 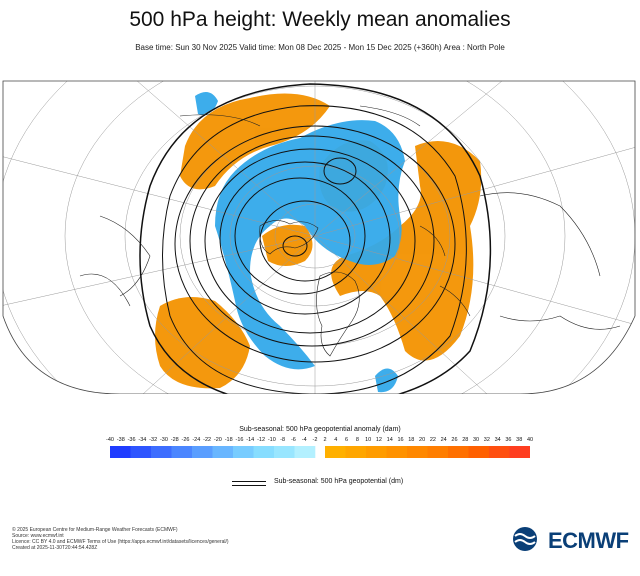 I want to click on colorbar-tick-label: -6, so click(x=293, y=440).